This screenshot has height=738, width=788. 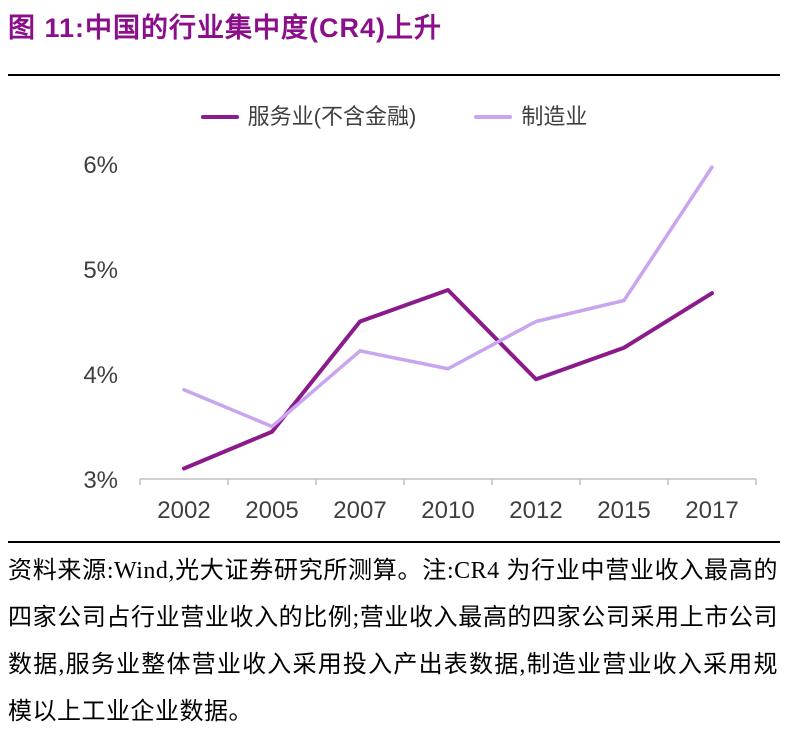 What do you see at coordinates (183, 510) in the screenshot?
I see `x-tick-label: 2002` at bounding box center [183, 510].